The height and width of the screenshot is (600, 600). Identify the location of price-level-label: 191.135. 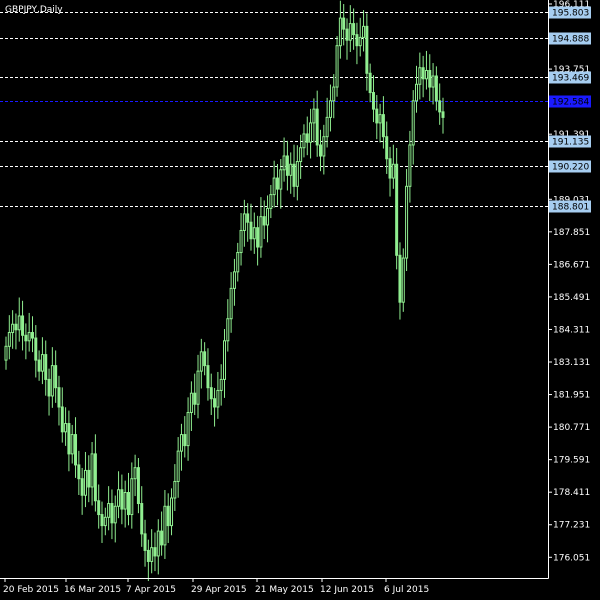
(570, 143).